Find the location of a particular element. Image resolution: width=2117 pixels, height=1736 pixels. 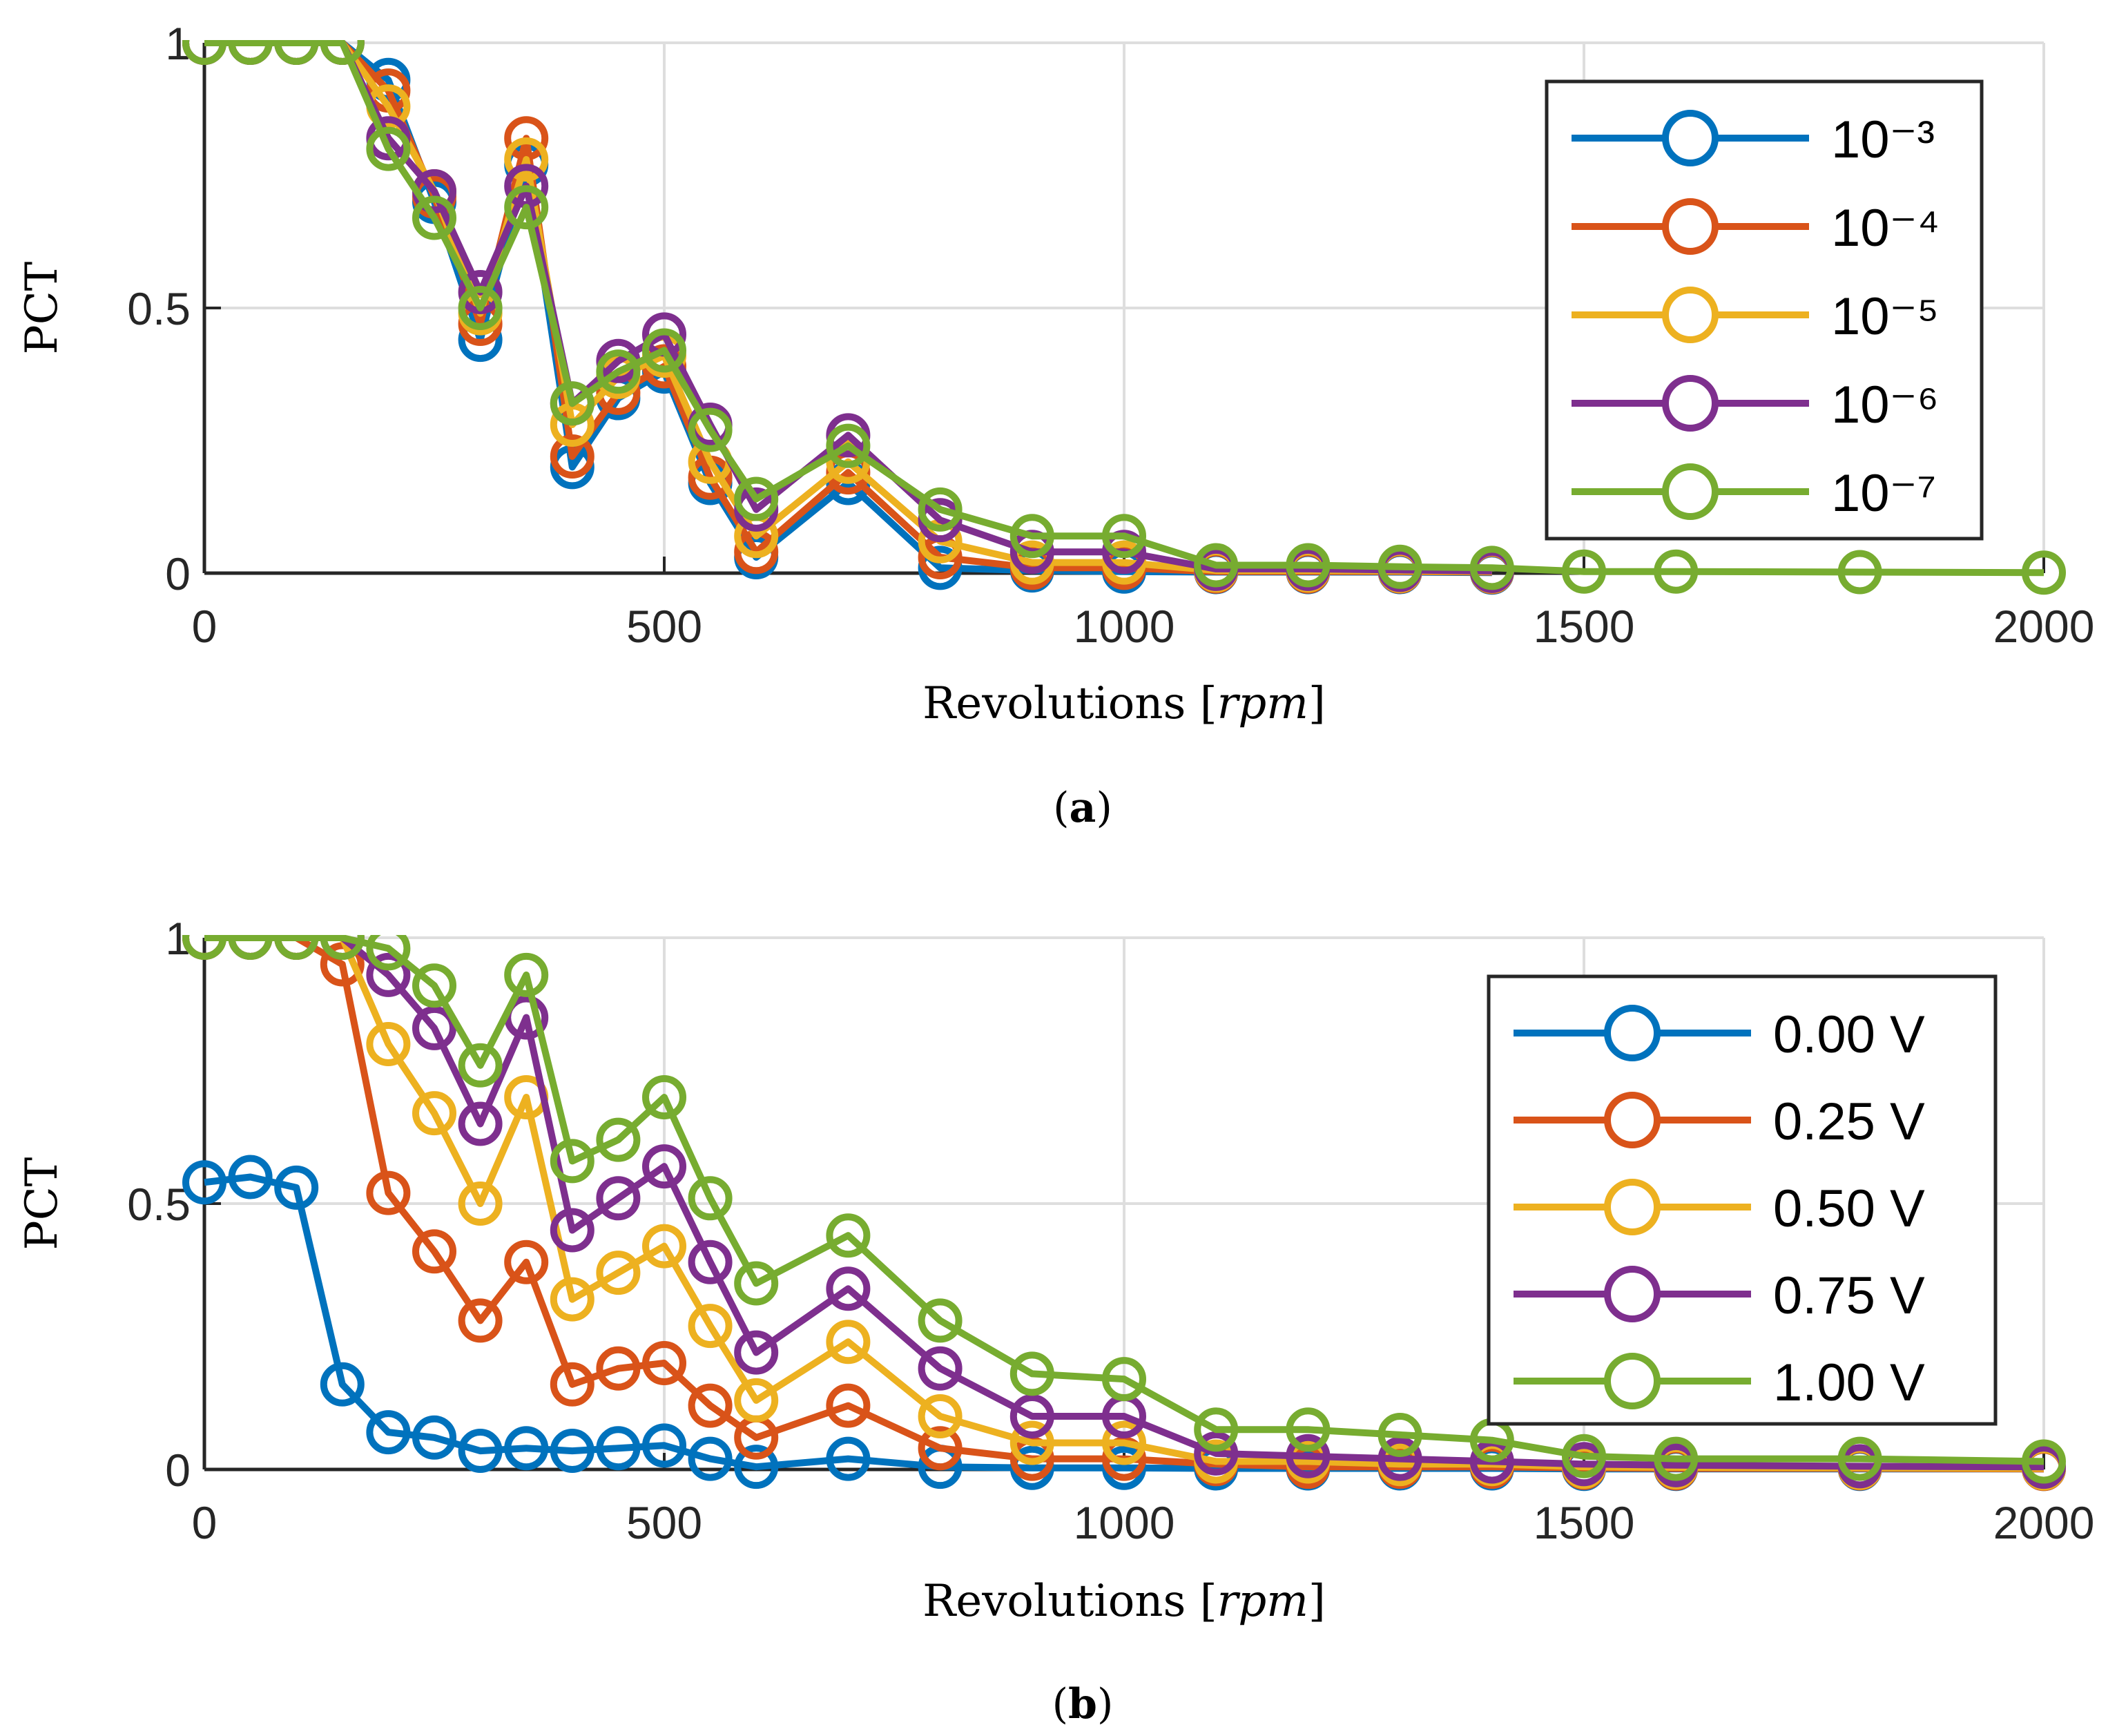

panel-caption: (a) is located at coordinates (1082, 808).